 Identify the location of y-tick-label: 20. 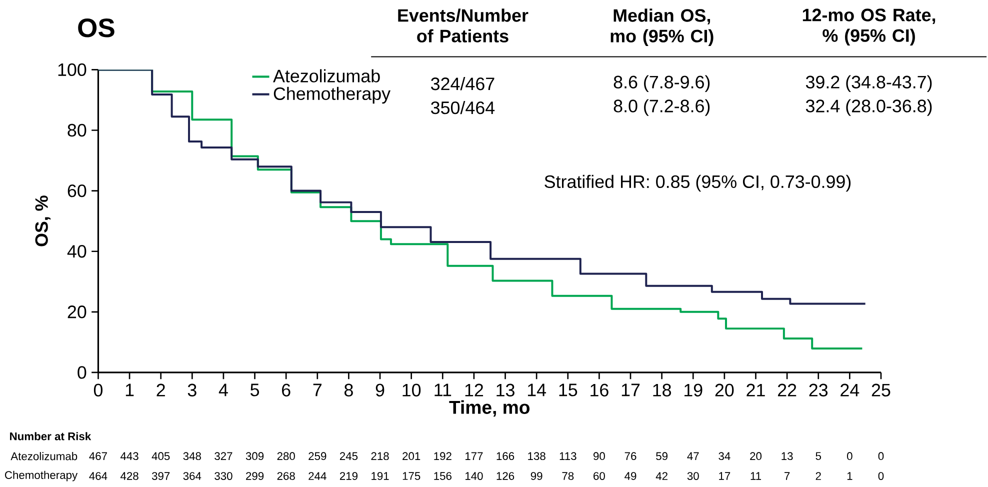
(77, 312).